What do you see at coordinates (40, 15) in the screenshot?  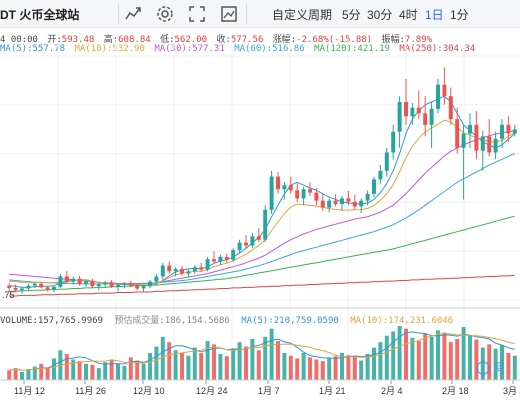 I see `pair-title: DT 火币全球站` at bounding box center [40, 15].